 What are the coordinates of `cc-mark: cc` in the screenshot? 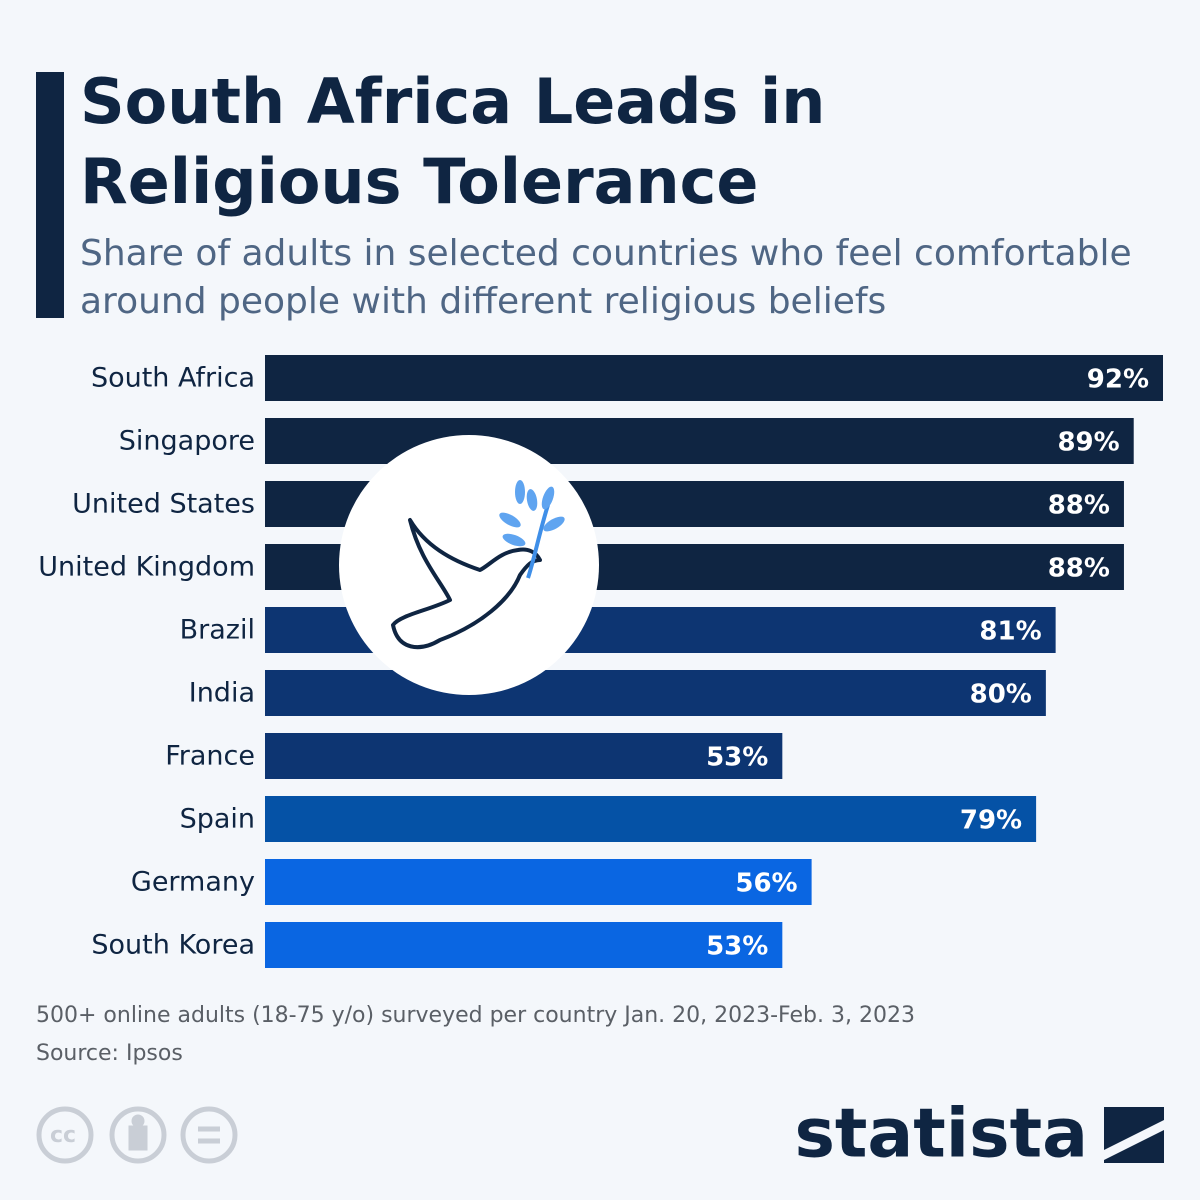 It's located at (63, 1135).